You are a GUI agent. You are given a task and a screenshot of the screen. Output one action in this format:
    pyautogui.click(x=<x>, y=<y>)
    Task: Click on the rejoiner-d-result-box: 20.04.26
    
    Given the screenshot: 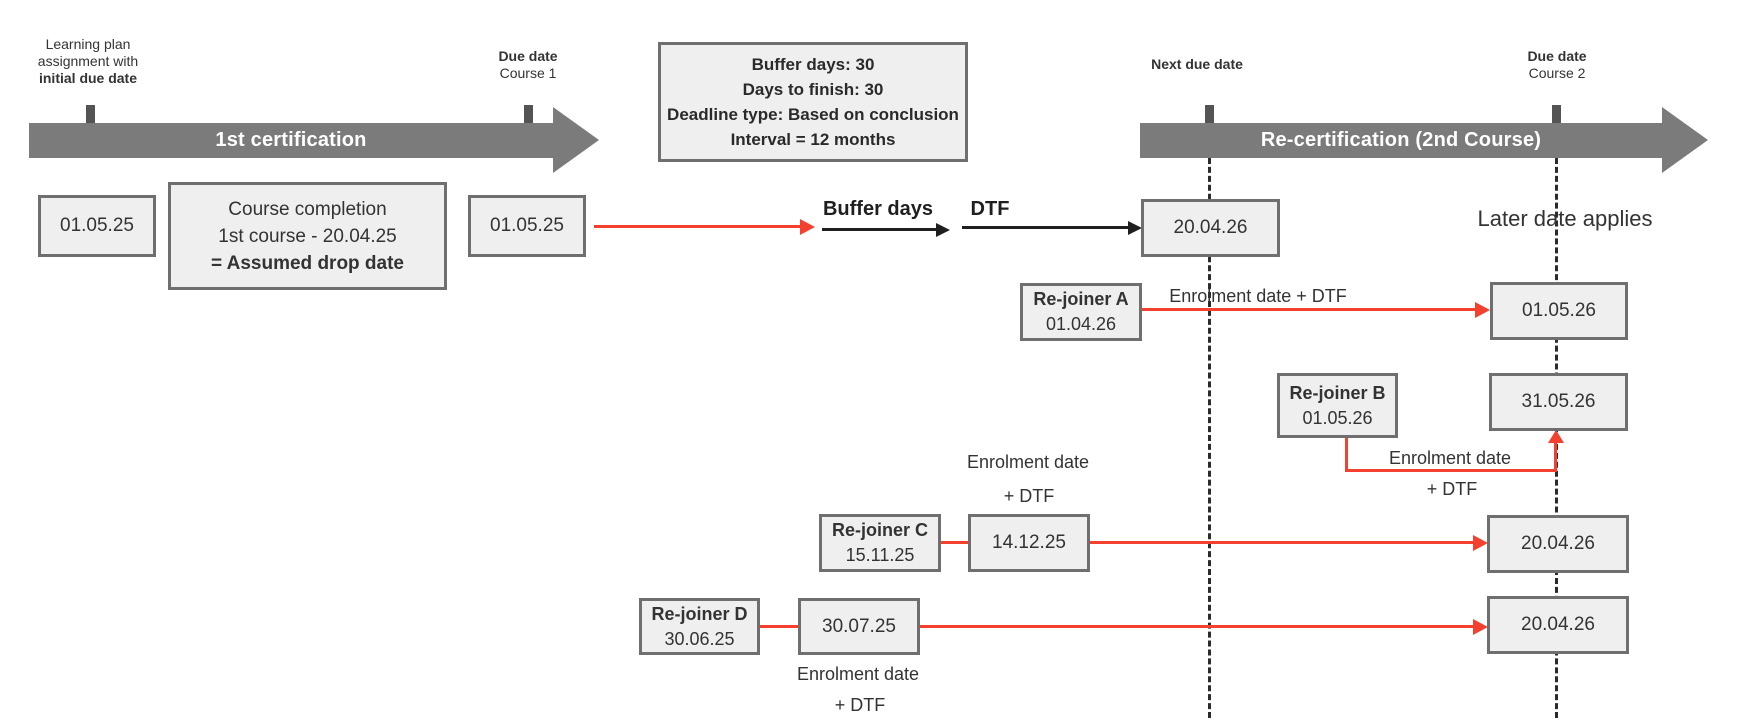 What is the action you would take?
    pyautogui.click(x=1558, y=625)
    